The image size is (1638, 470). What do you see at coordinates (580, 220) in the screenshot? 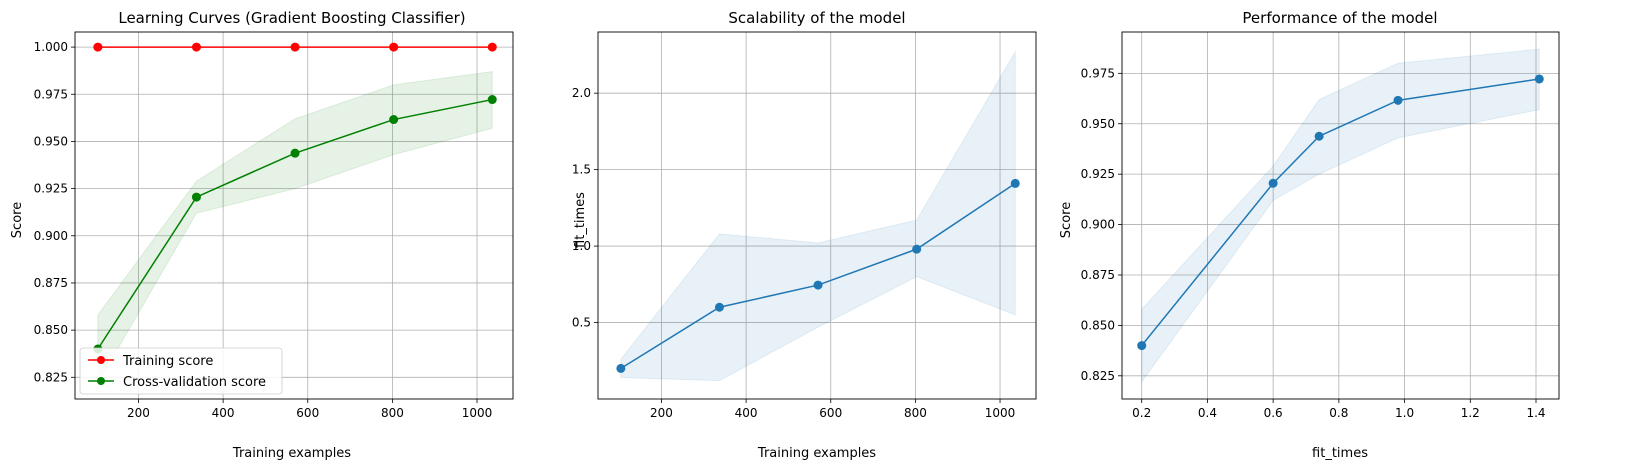
I see `y-axis-label: fit_times` at bounding box center [580, 220].